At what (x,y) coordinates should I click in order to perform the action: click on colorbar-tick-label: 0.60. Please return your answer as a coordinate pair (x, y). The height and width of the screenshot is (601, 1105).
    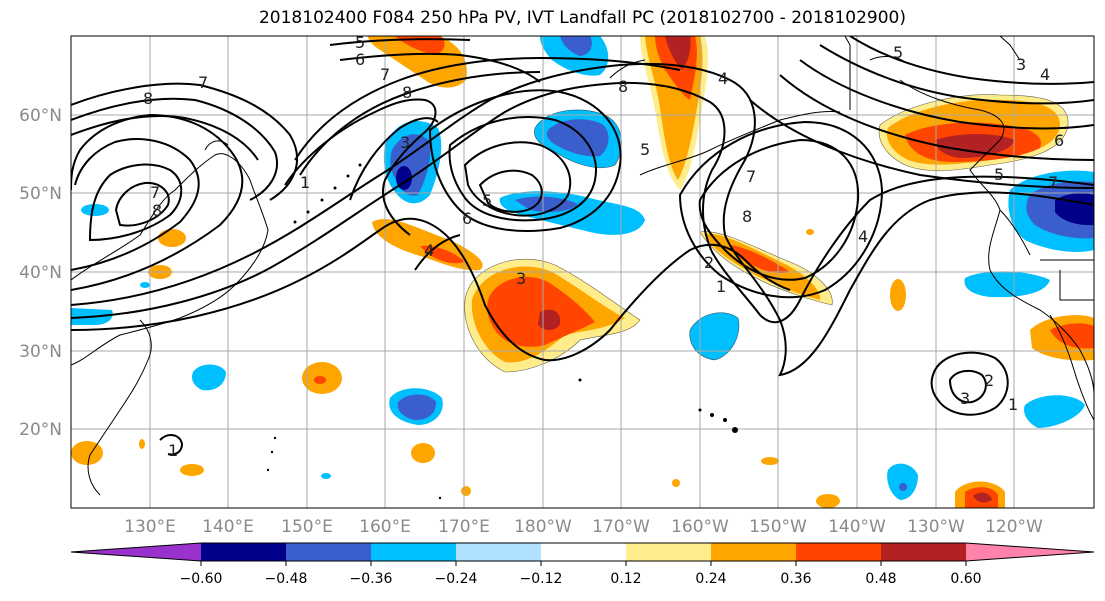
    Looking at the image, I should click on (965, 579).